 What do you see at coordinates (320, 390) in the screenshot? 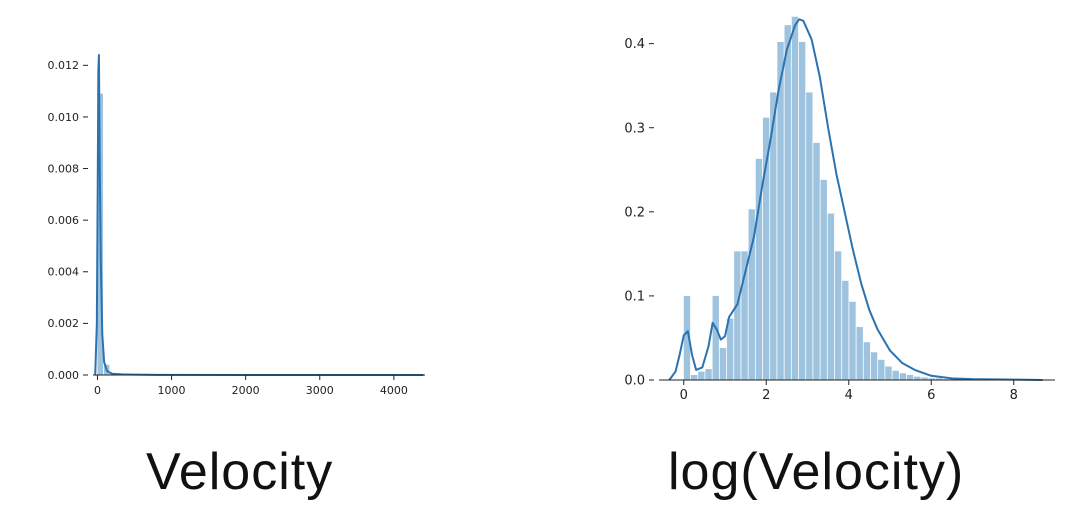
I see `x-tick-label: 3000` at bounding box center [320, 390].